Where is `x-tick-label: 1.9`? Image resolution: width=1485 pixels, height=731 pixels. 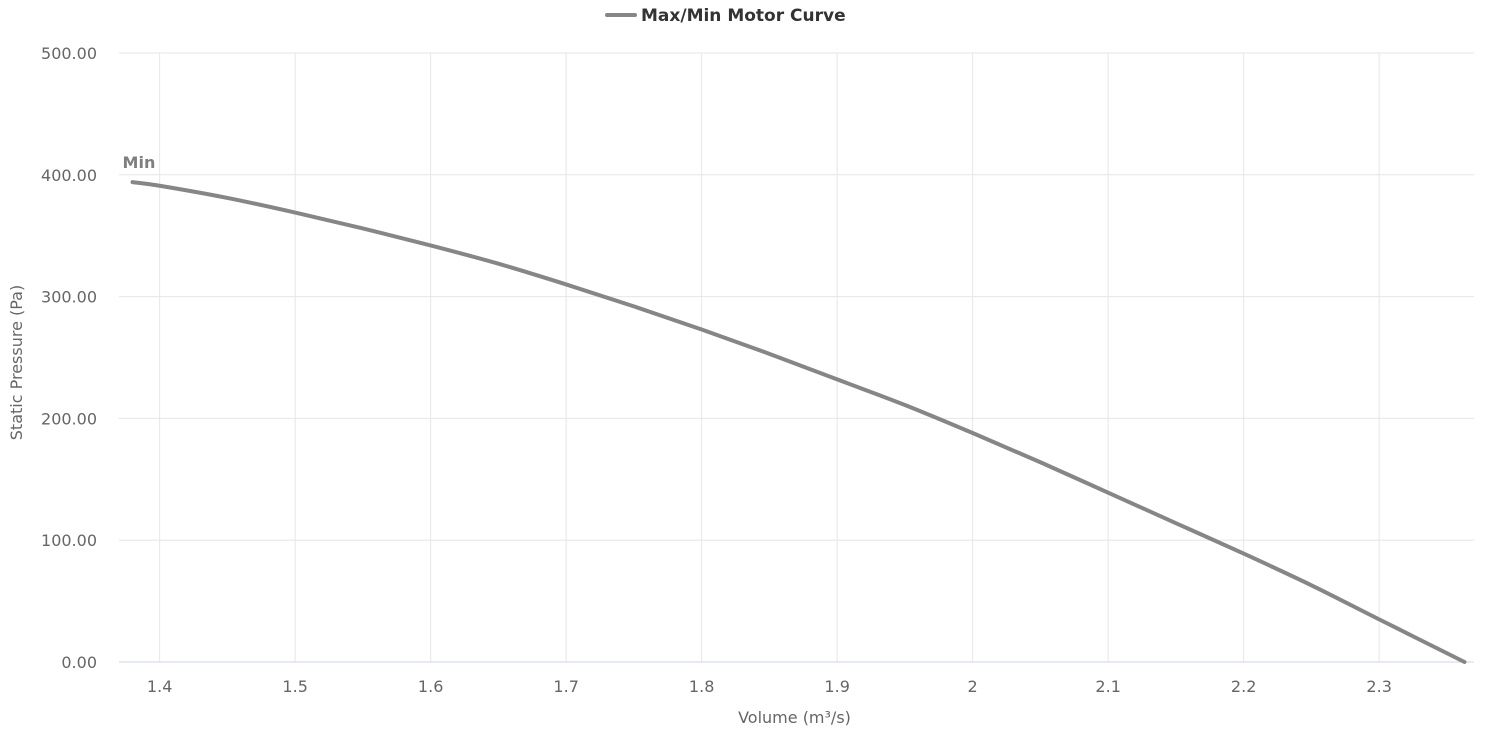
x-tick-label: 1.9 is located at coordinates (836, 686).